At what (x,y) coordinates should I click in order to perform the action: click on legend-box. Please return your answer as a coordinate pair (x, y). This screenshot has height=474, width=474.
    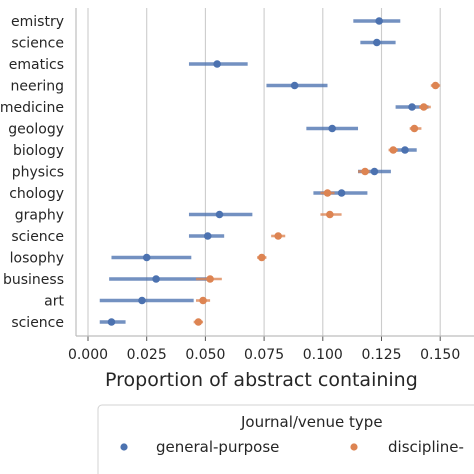
    Looking at the image, I should click on (285, 439).